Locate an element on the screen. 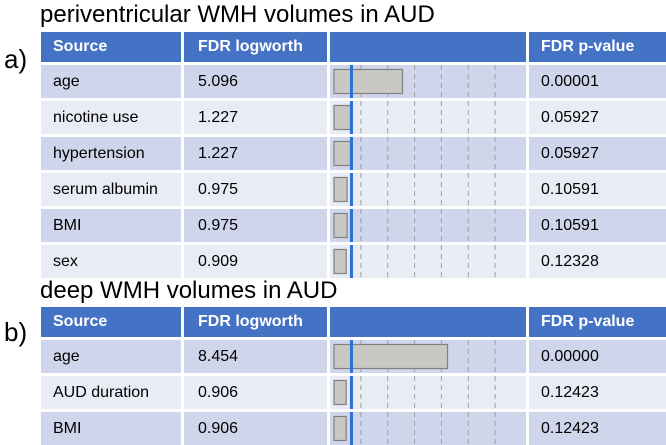 The height and width of the screenshot is (445, 666). panel-label: a) is located at coordinates (16, 59).